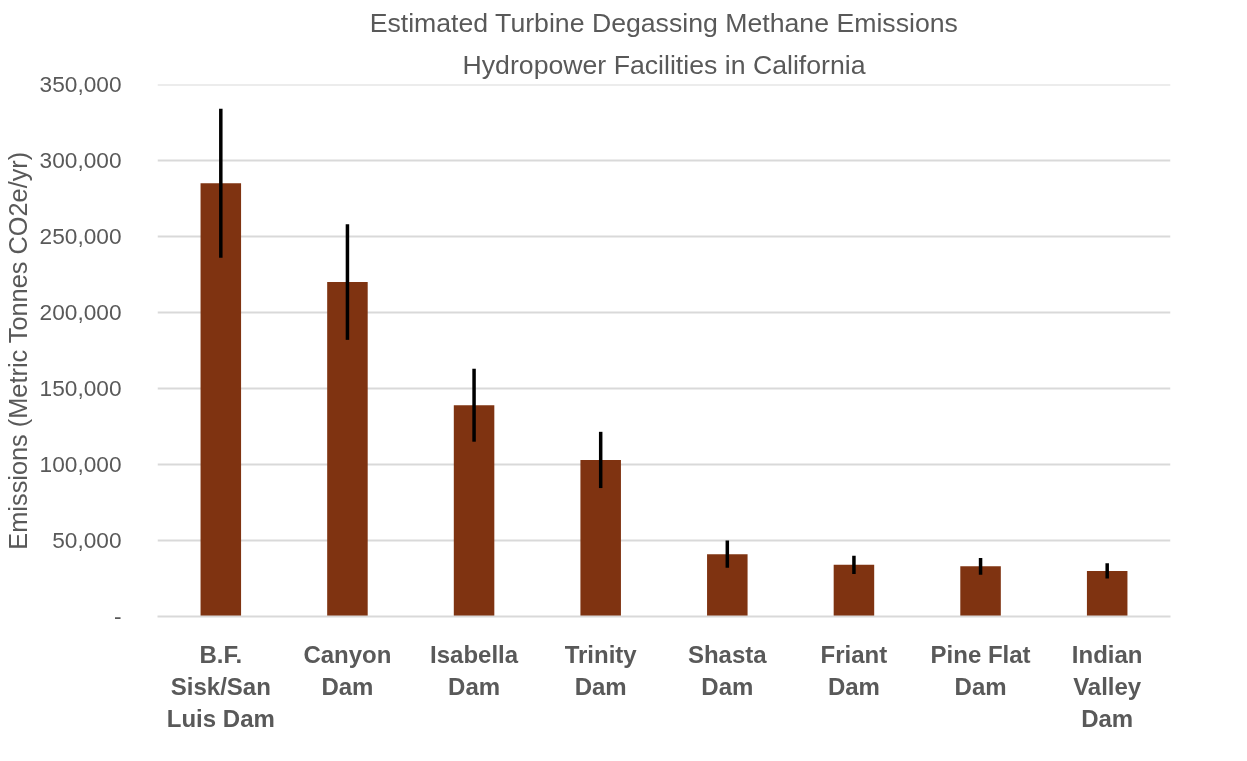  I want to click on y-tick-label: 150,000, so click(80, 388).